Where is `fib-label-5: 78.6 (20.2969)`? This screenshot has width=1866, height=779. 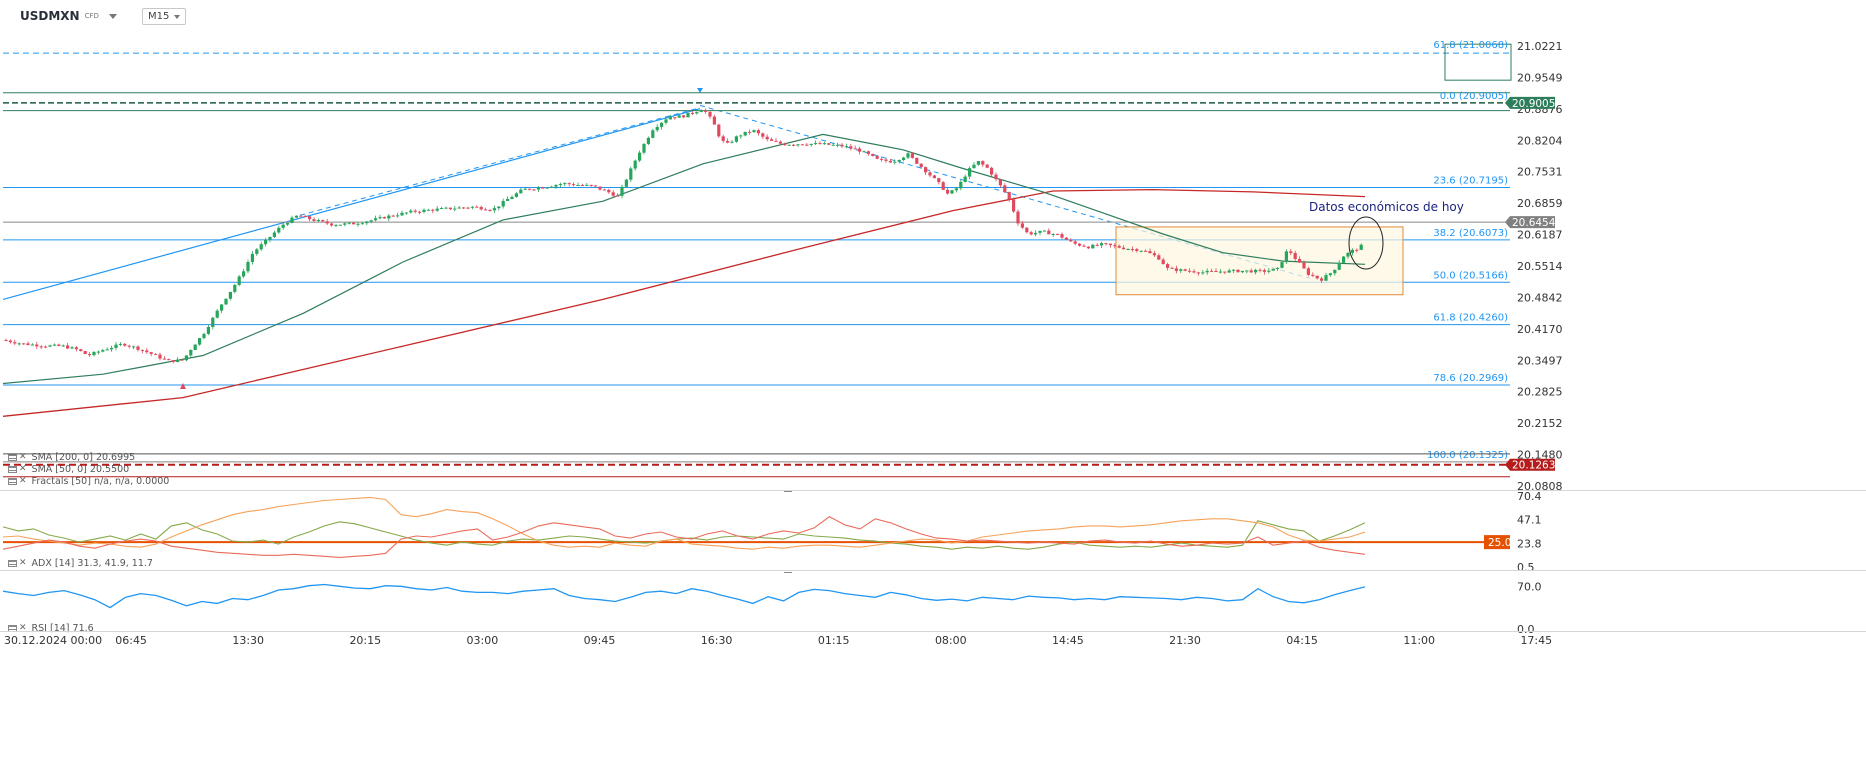
fib-label-5: 78.6 (20.2969) is located at coordinates (1470, 378).